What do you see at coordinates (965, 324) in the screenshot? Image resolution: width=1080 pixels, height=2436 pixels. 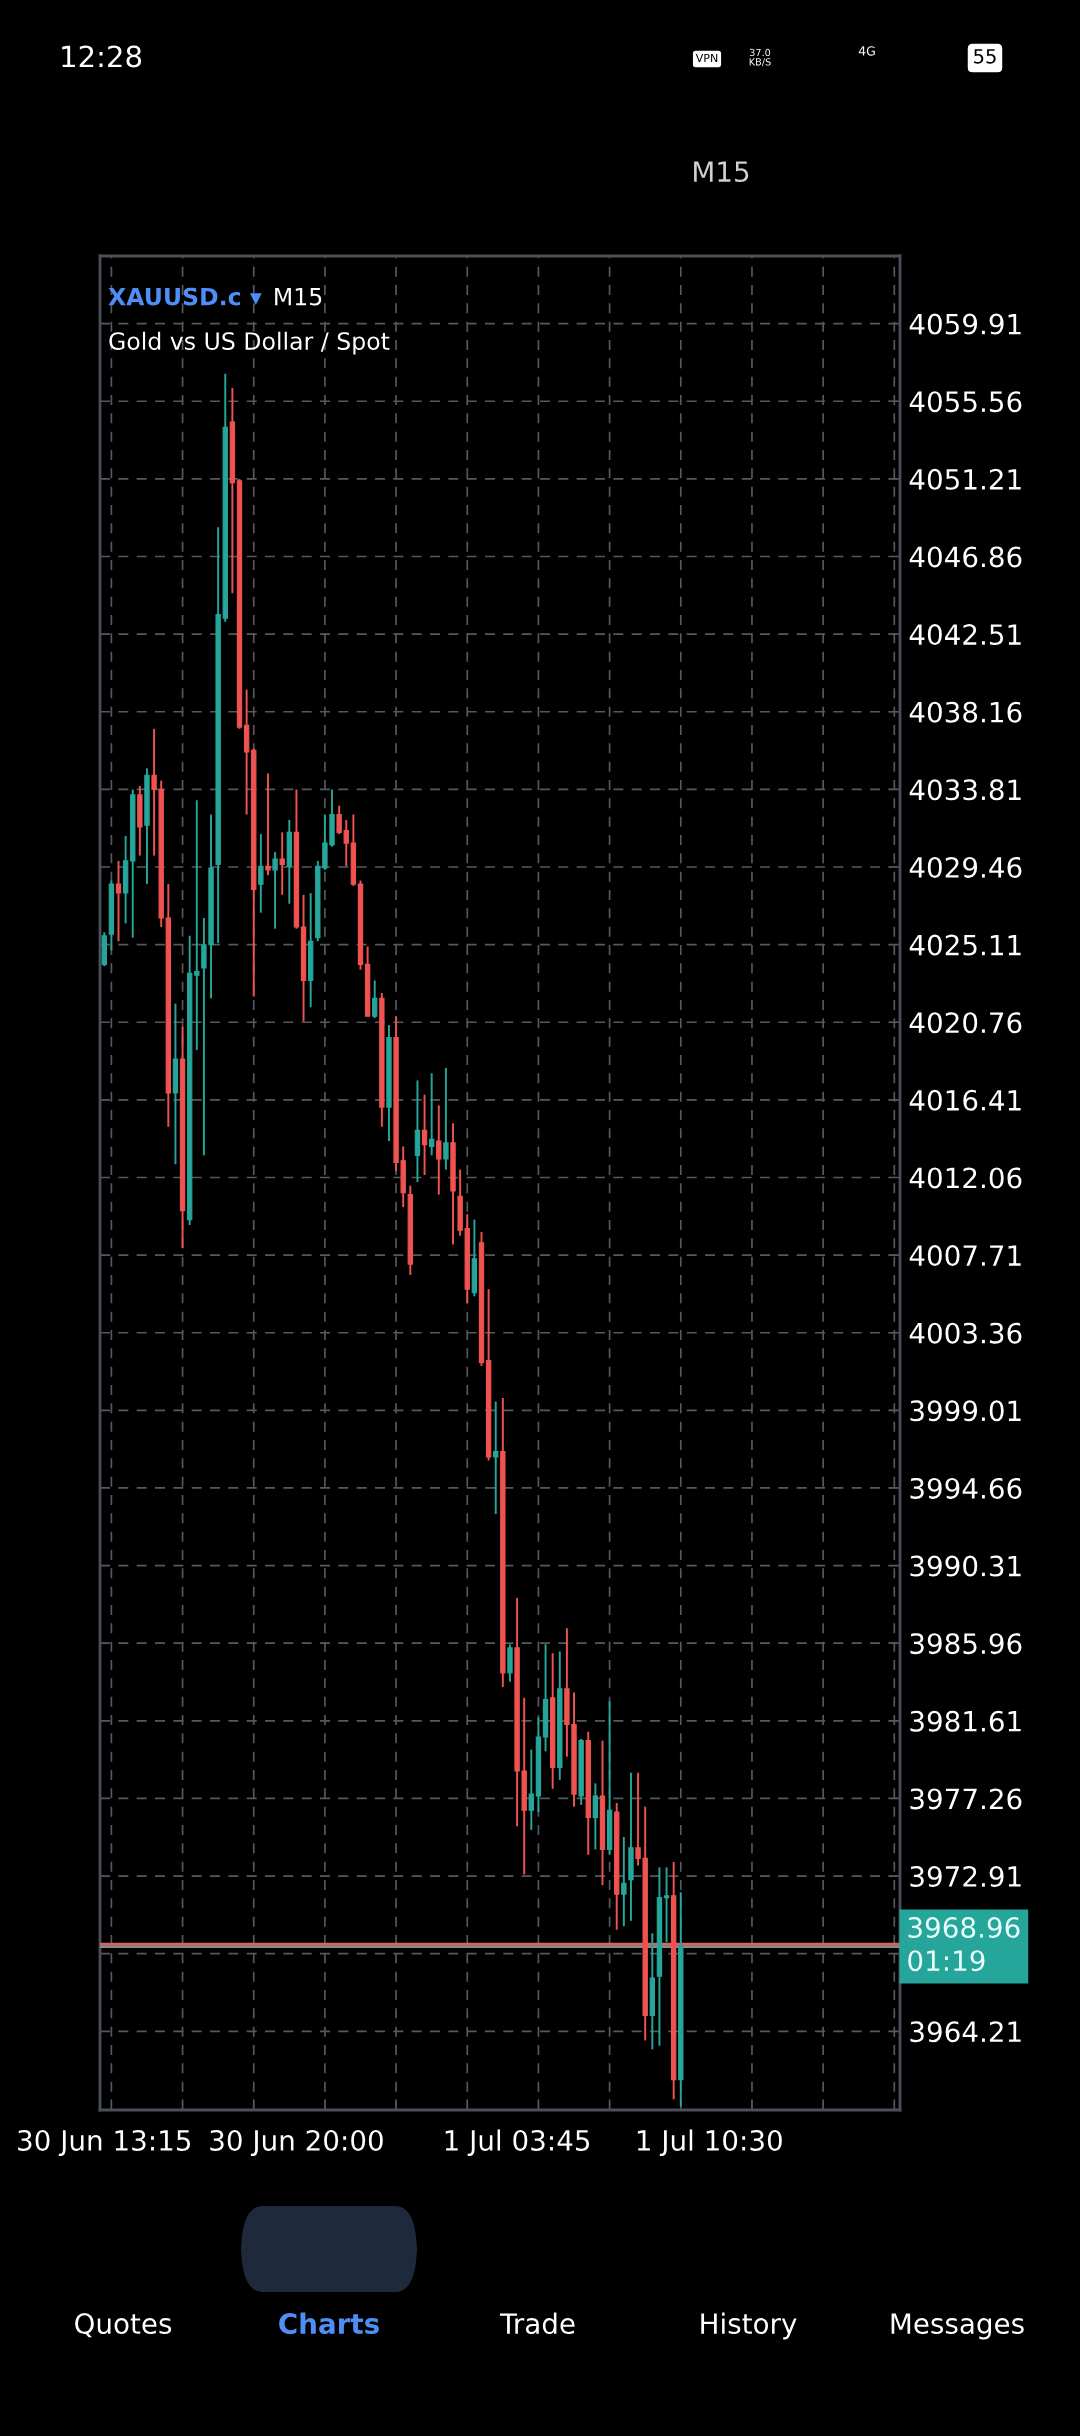 I see `y-tick-label: 4059.91` at bounding box center [965, 324].